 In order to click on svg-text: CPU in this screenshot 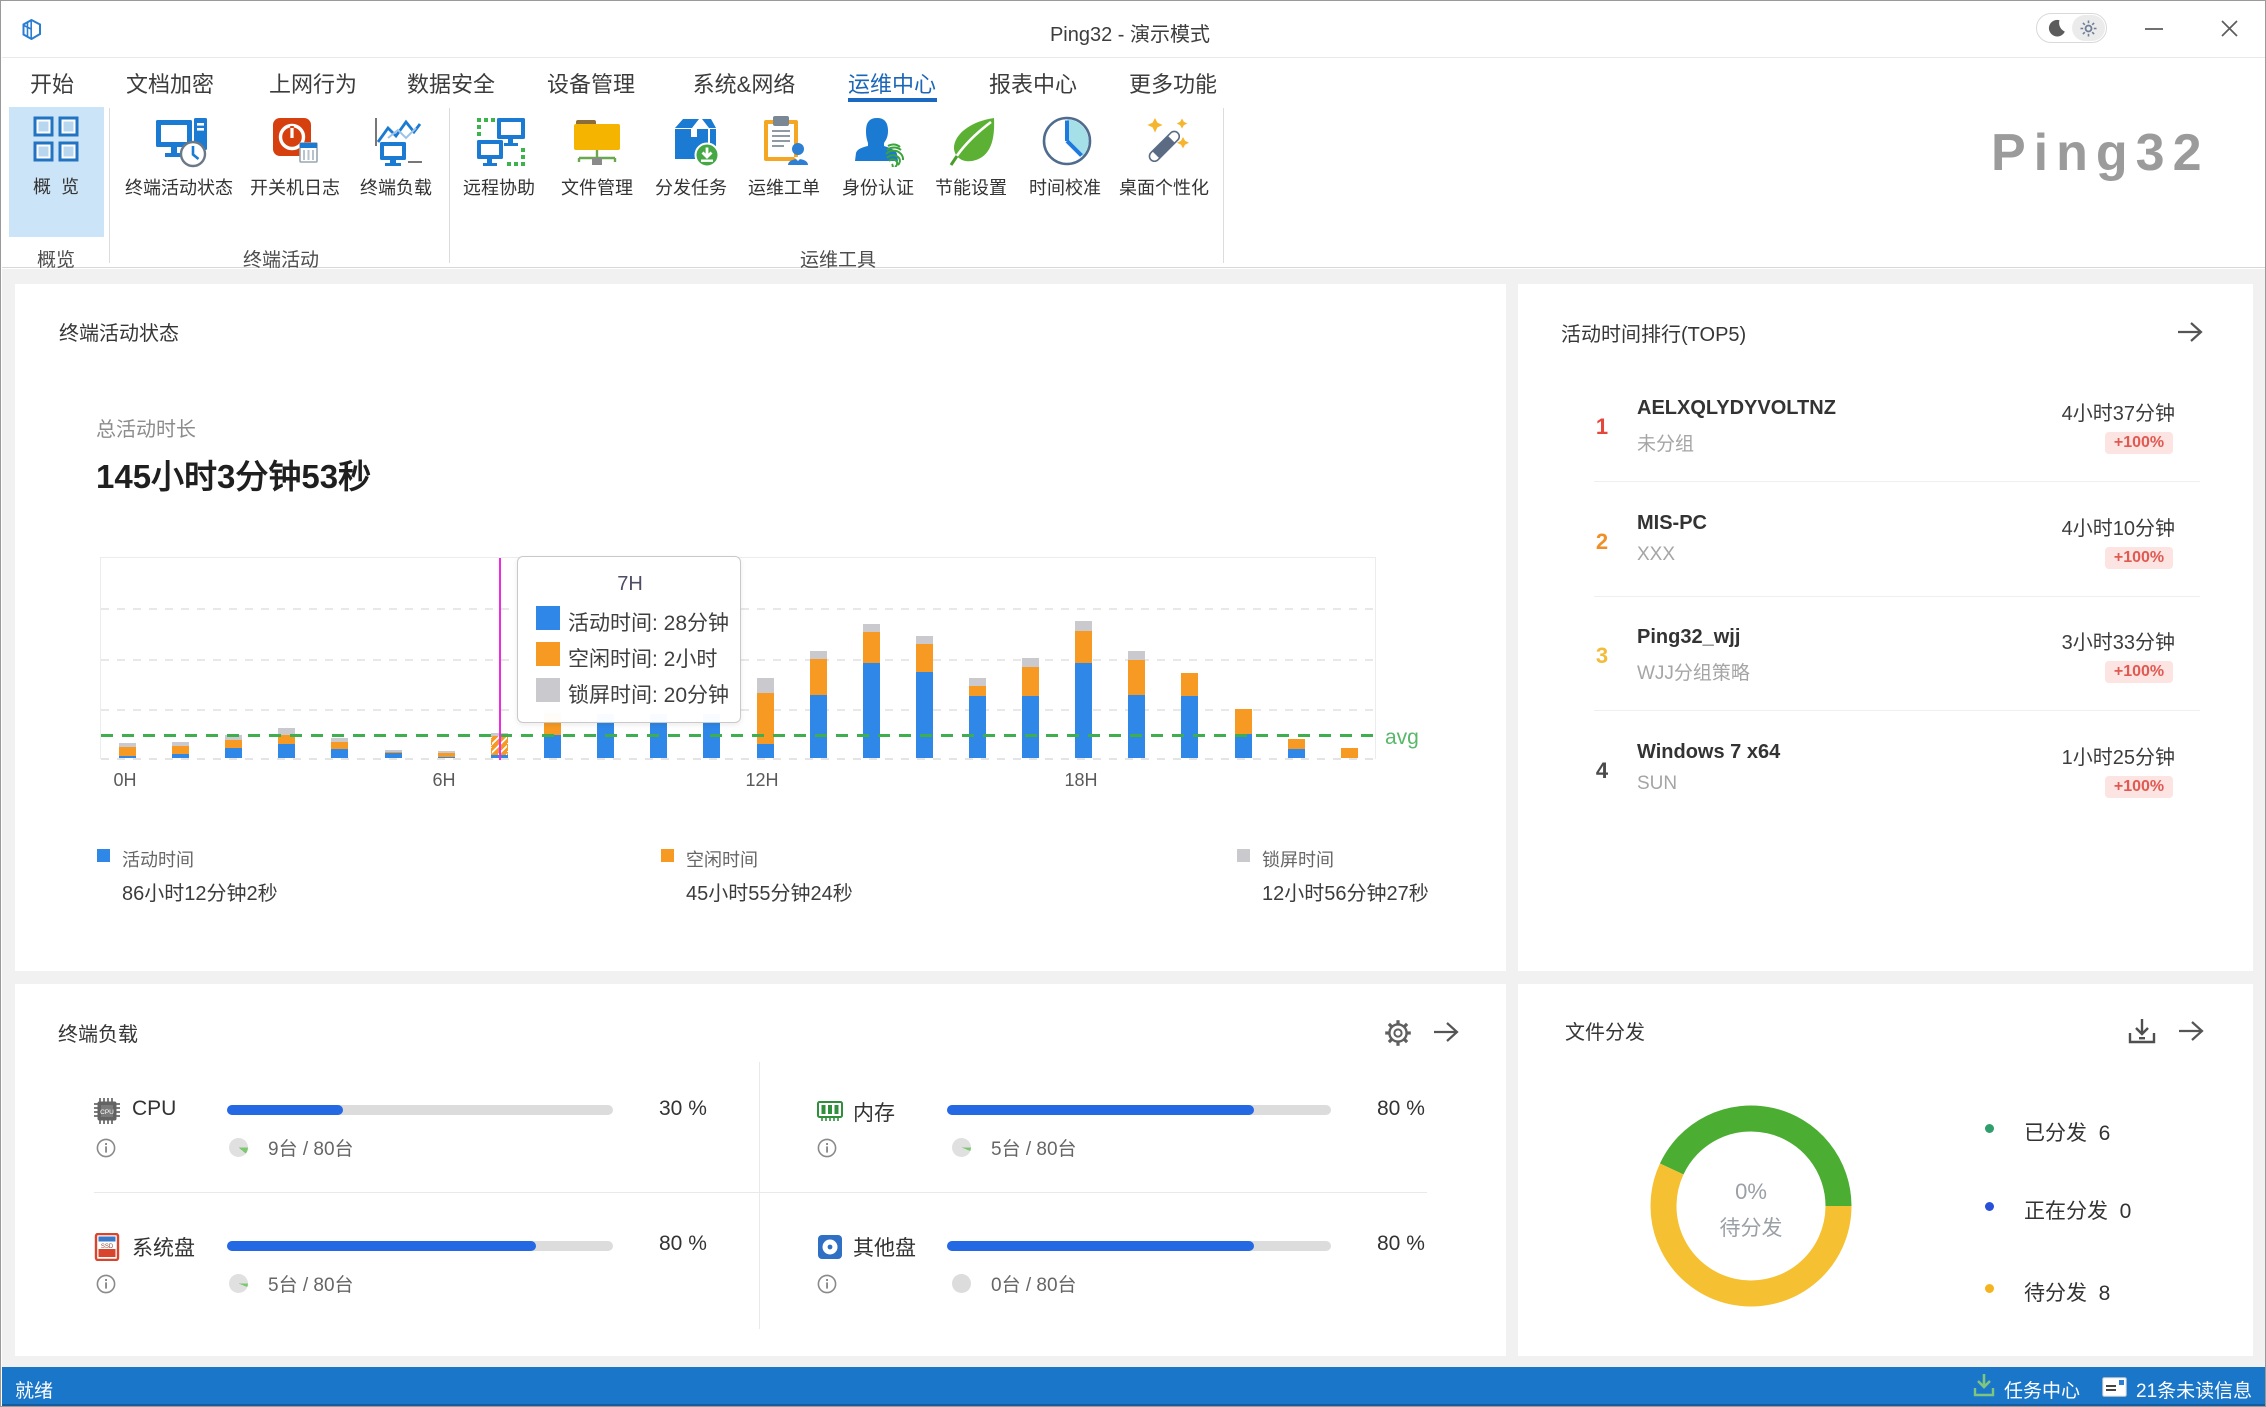, I will do `click(107, 1112)`.